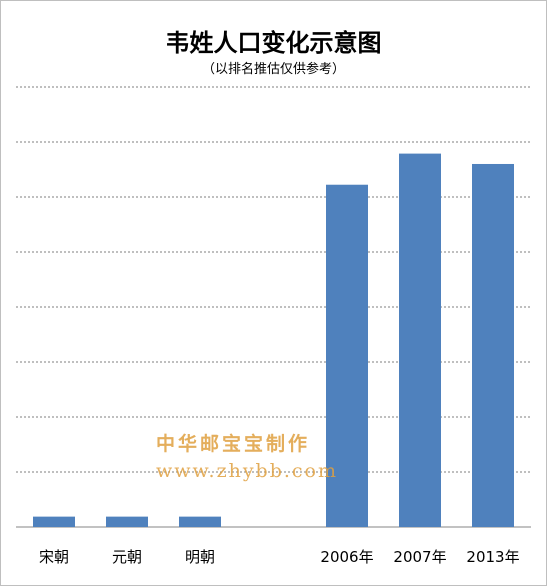 The height and width of the screenshot is (586, 547). Describe the element at coordinates (419, 557) in the screenshot. I see `x-tick-label: 2007年` at that location.